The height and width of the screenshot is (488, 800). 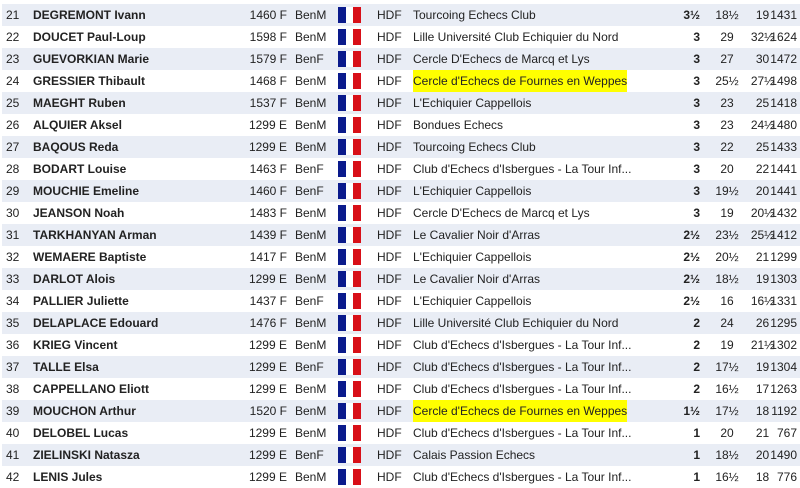 What do you see at coordinates (727, 323) in the screenshot?
I see `tiebreak1-cell: 24` at bounding box center [727, 323].